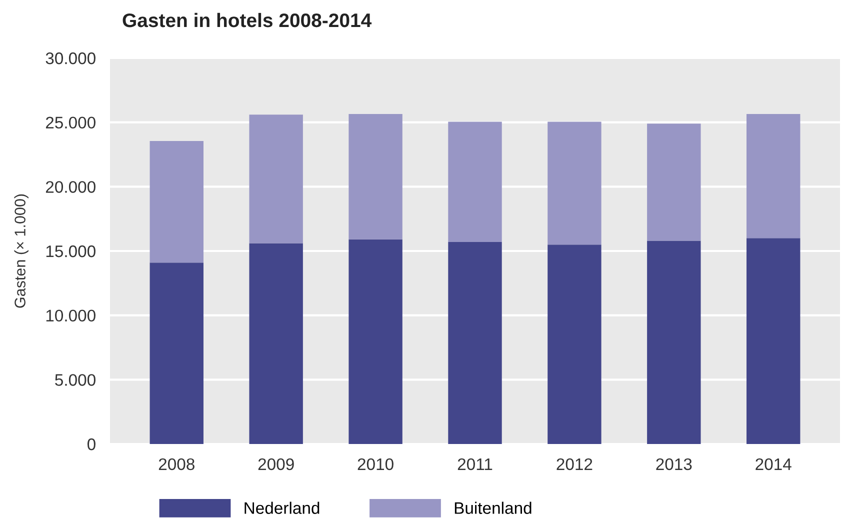  Describe the element at coordinates (75, 380) in the screenshot. I see `y-tick-label: 5.000` at that location.